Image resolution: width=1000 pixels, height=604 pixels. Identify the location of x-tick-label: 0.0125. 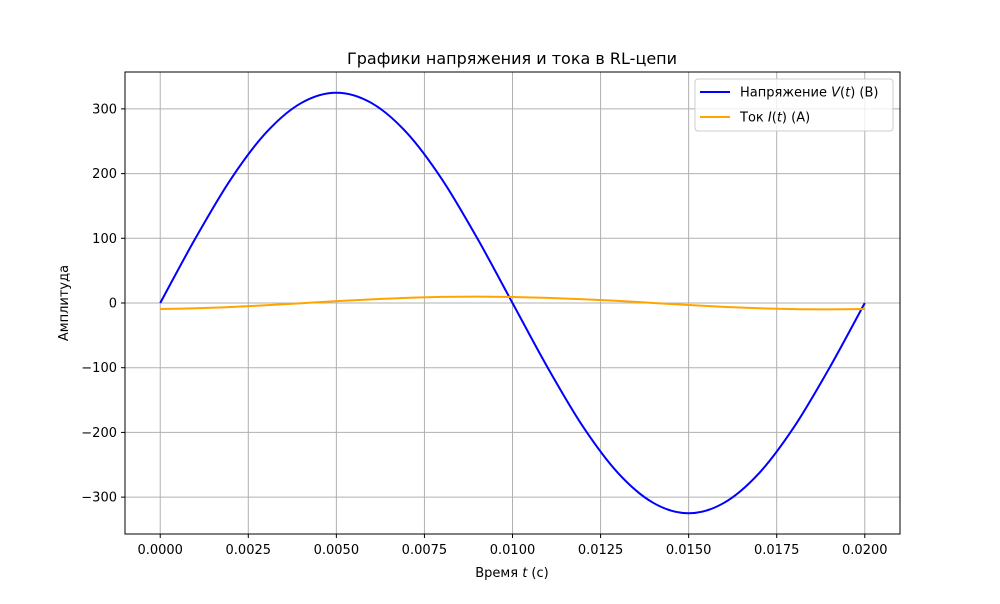
(601, 550).